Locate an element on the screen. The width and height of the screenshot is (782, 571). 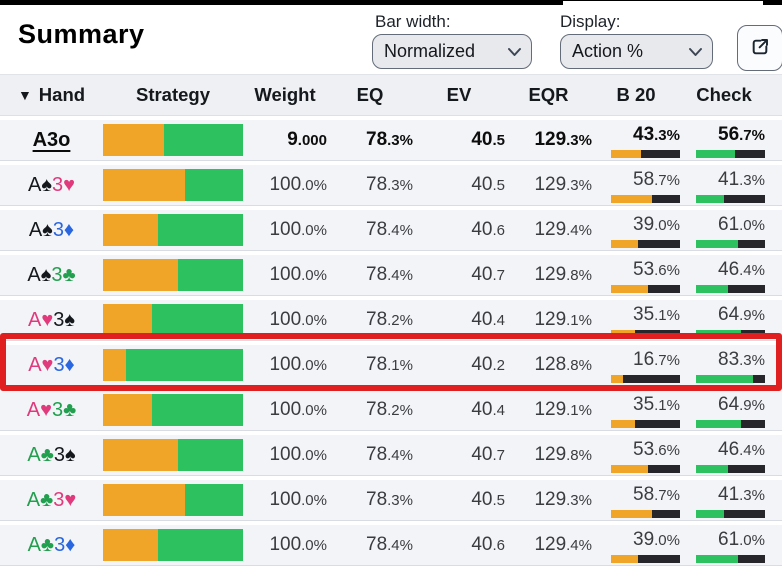
column-header-eq: EQ is located at coordinates (370, 94).